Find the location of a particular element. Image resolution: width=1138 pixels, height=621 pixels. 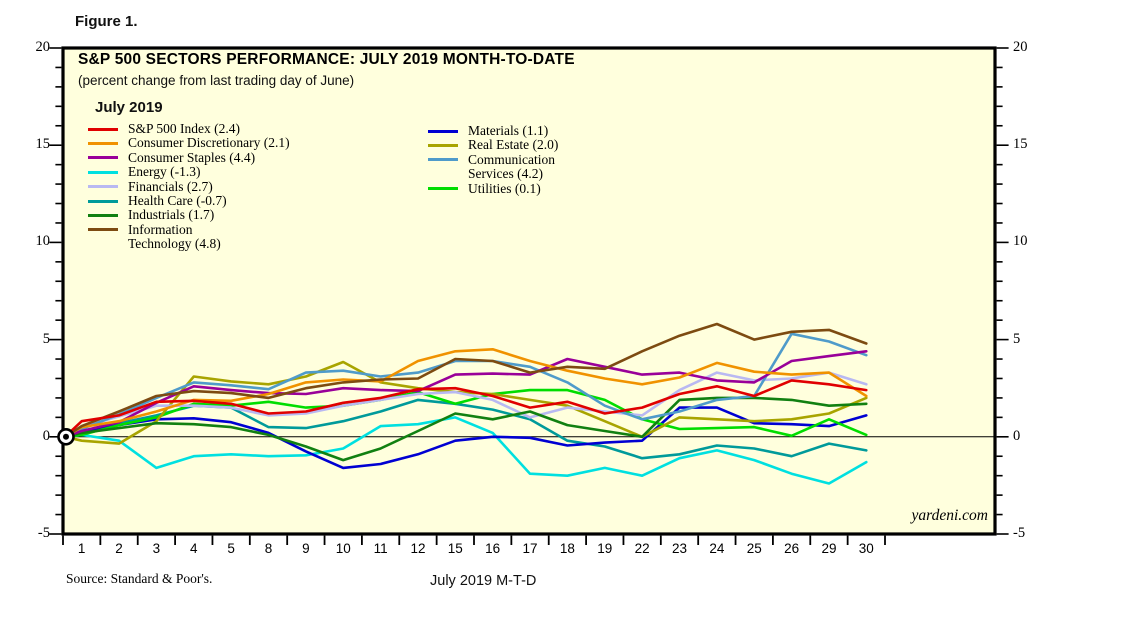

y-axis-label-right-10: 10 is located at coordinates (1020, 241).